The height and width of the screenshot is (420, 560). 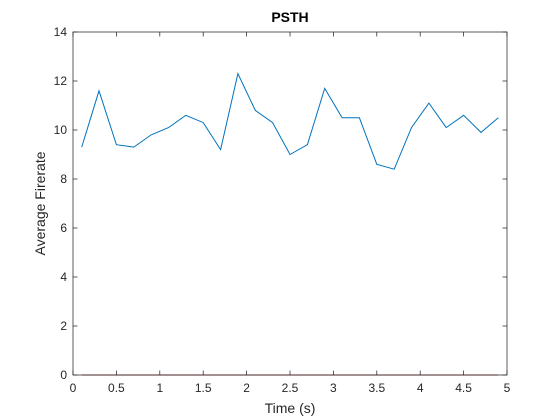 What do you see at coordinates (159, 388) in the screenshot?
I see `x-tick-label: 1` at bounding box center [159, 388].